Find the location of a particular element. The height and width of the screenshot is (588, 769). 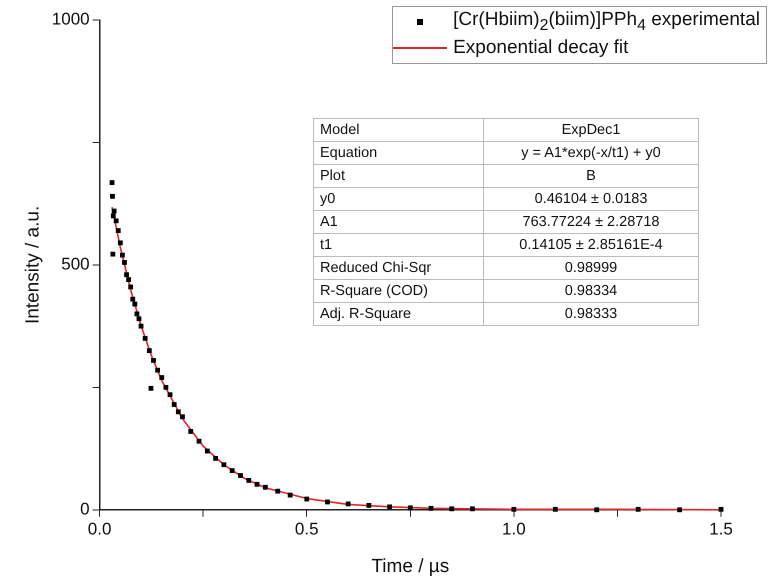

annotation: A1 is located at coordinates (399, 222).